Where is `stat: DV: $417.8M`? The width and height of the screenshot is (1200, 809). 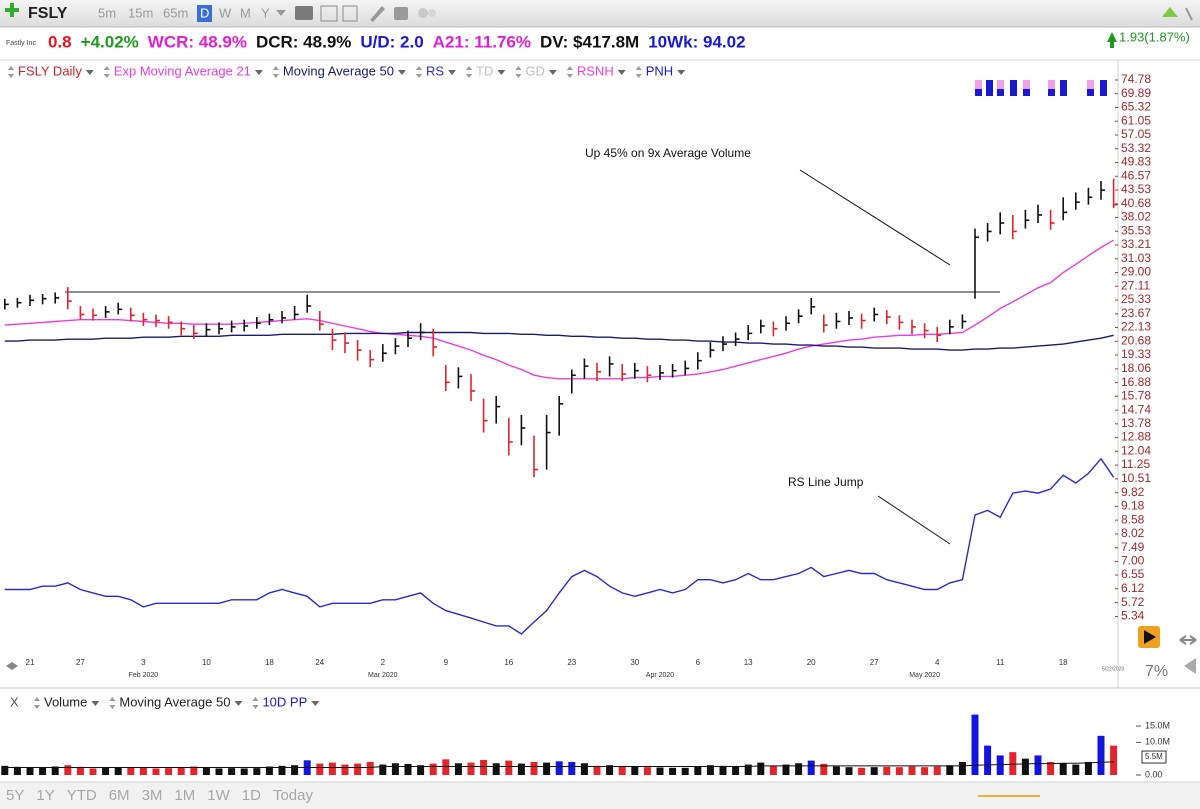
stat: DV: $417.8M is located at coordinates (589, 41).